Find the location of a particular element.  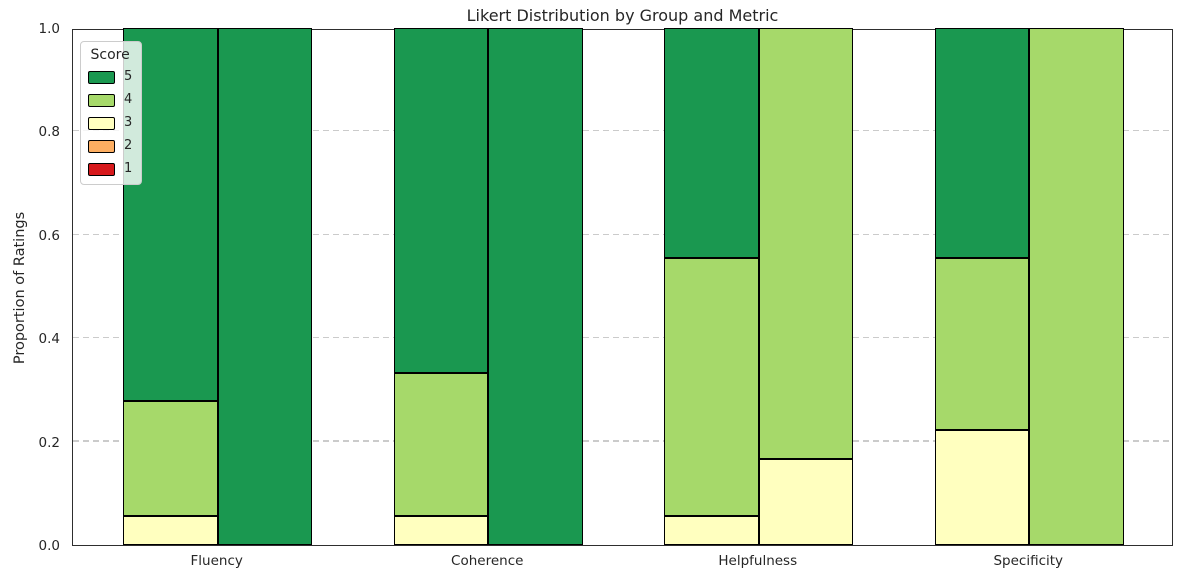

bar-segment-helpfulness-b1-score5 is located at coordinates (711, 143).